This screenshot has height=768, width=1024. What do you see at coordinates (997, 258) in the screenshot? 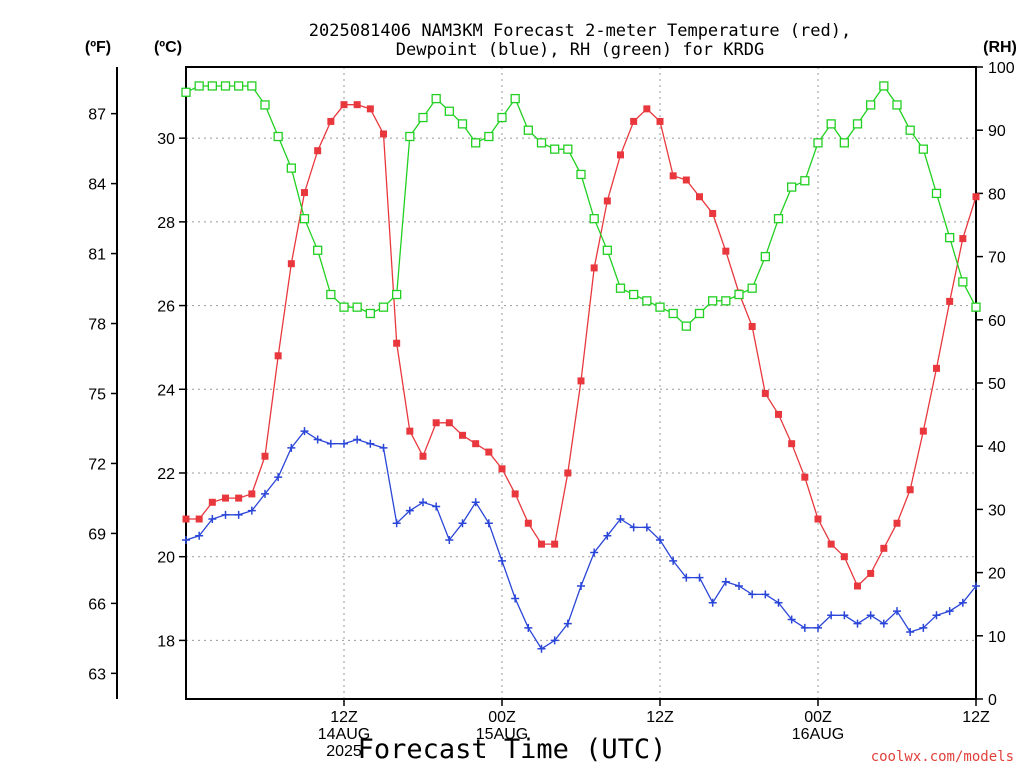
I see `rh-tick-label: 70` at bounding box center [997, 258].